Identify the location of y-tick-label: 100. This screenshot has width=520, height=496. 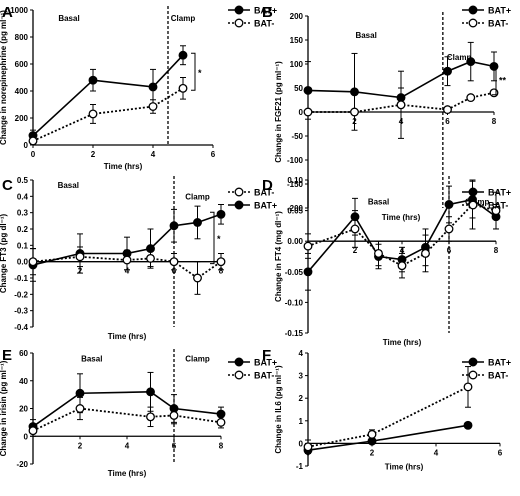
(297, 64).